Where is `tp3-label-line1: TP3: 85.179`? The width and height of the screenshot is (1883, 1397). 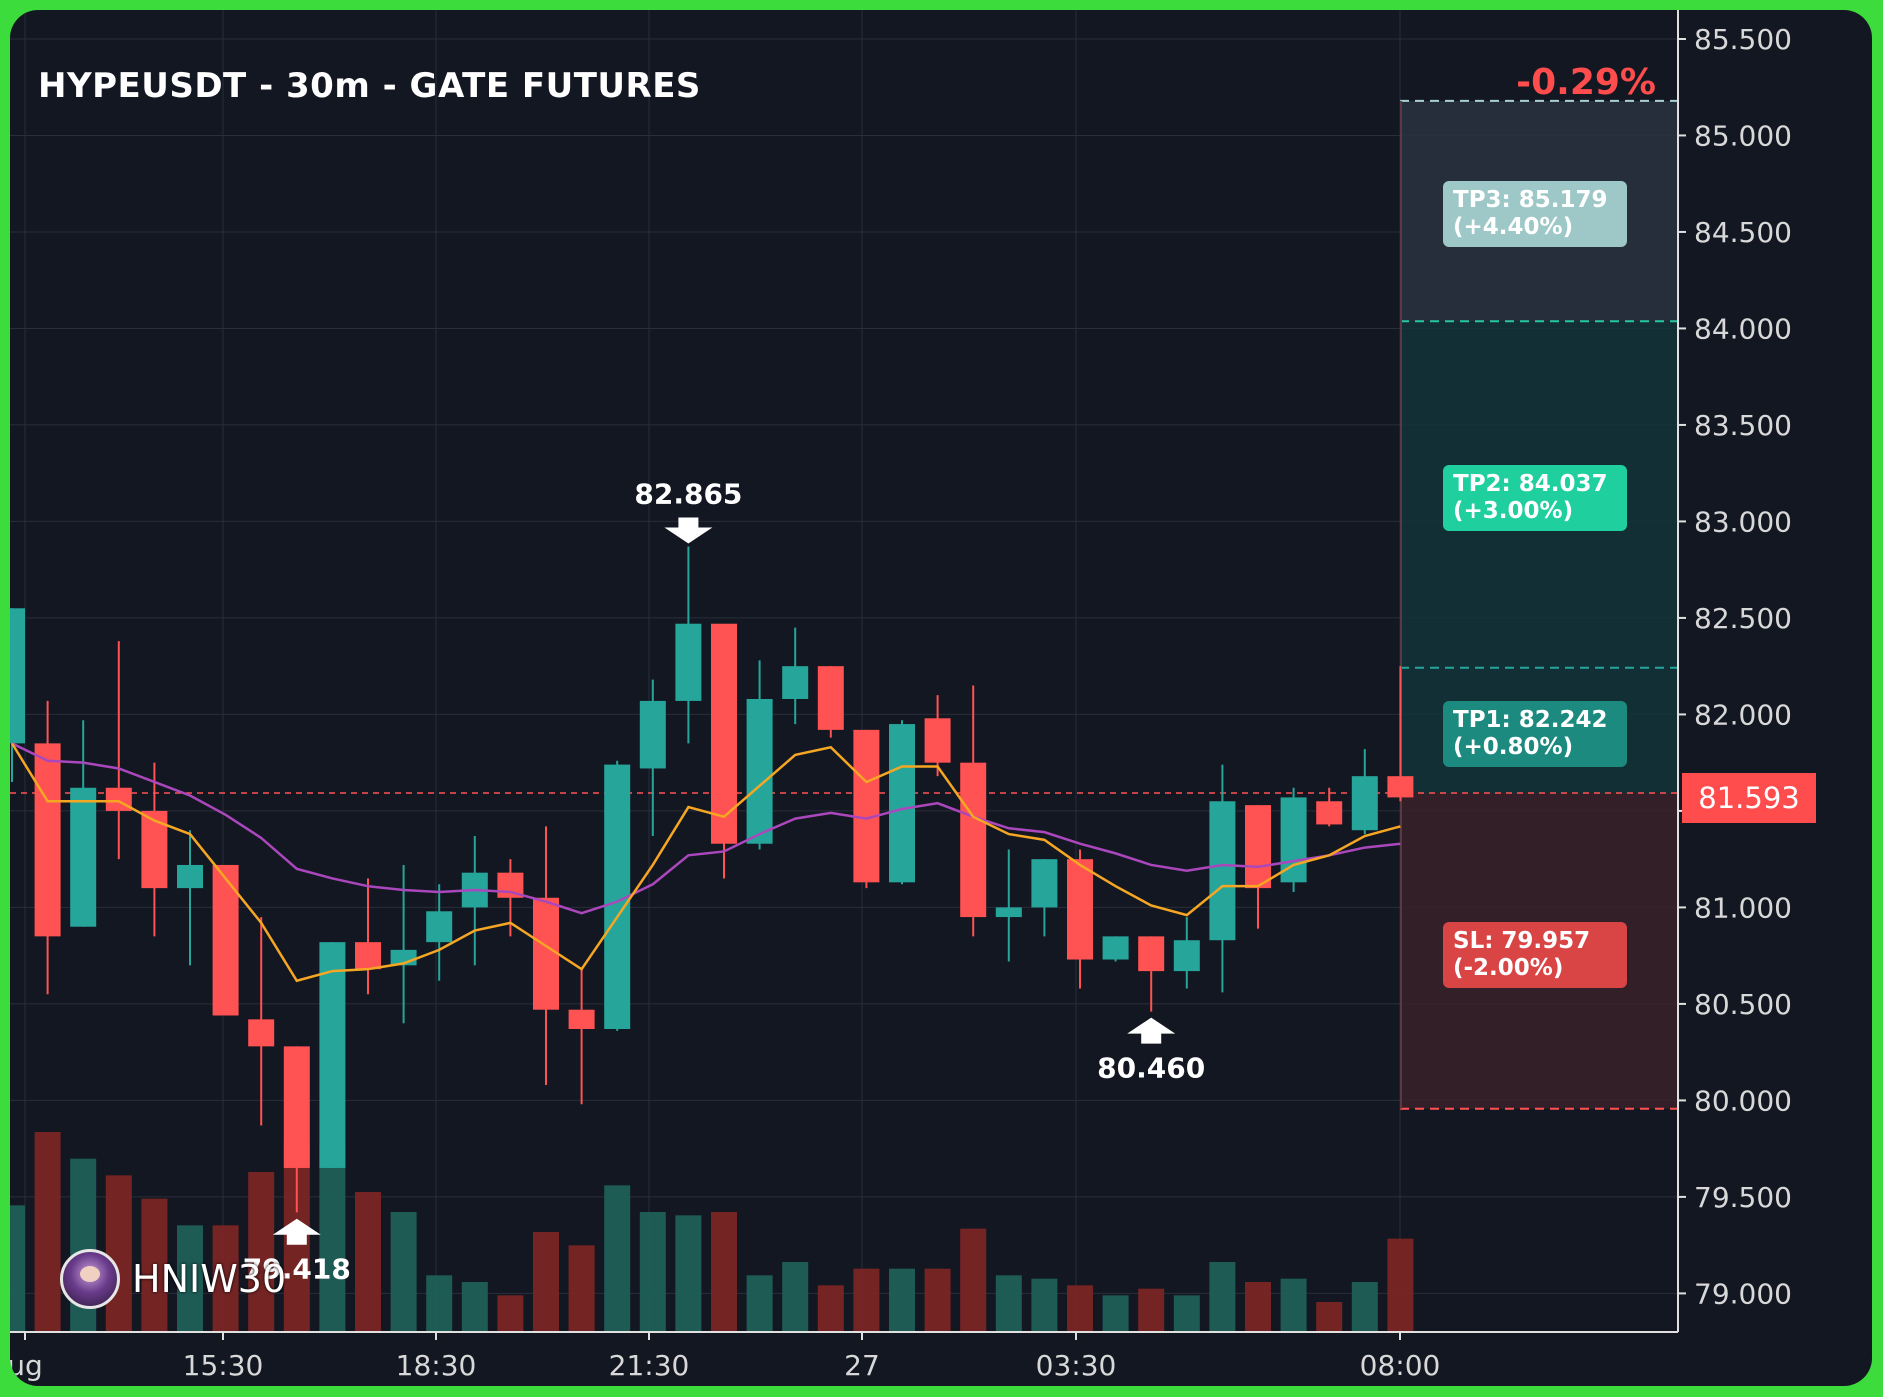 tp3-label-line1: TP3: 85.179 is located at coordinates (1530, 200).